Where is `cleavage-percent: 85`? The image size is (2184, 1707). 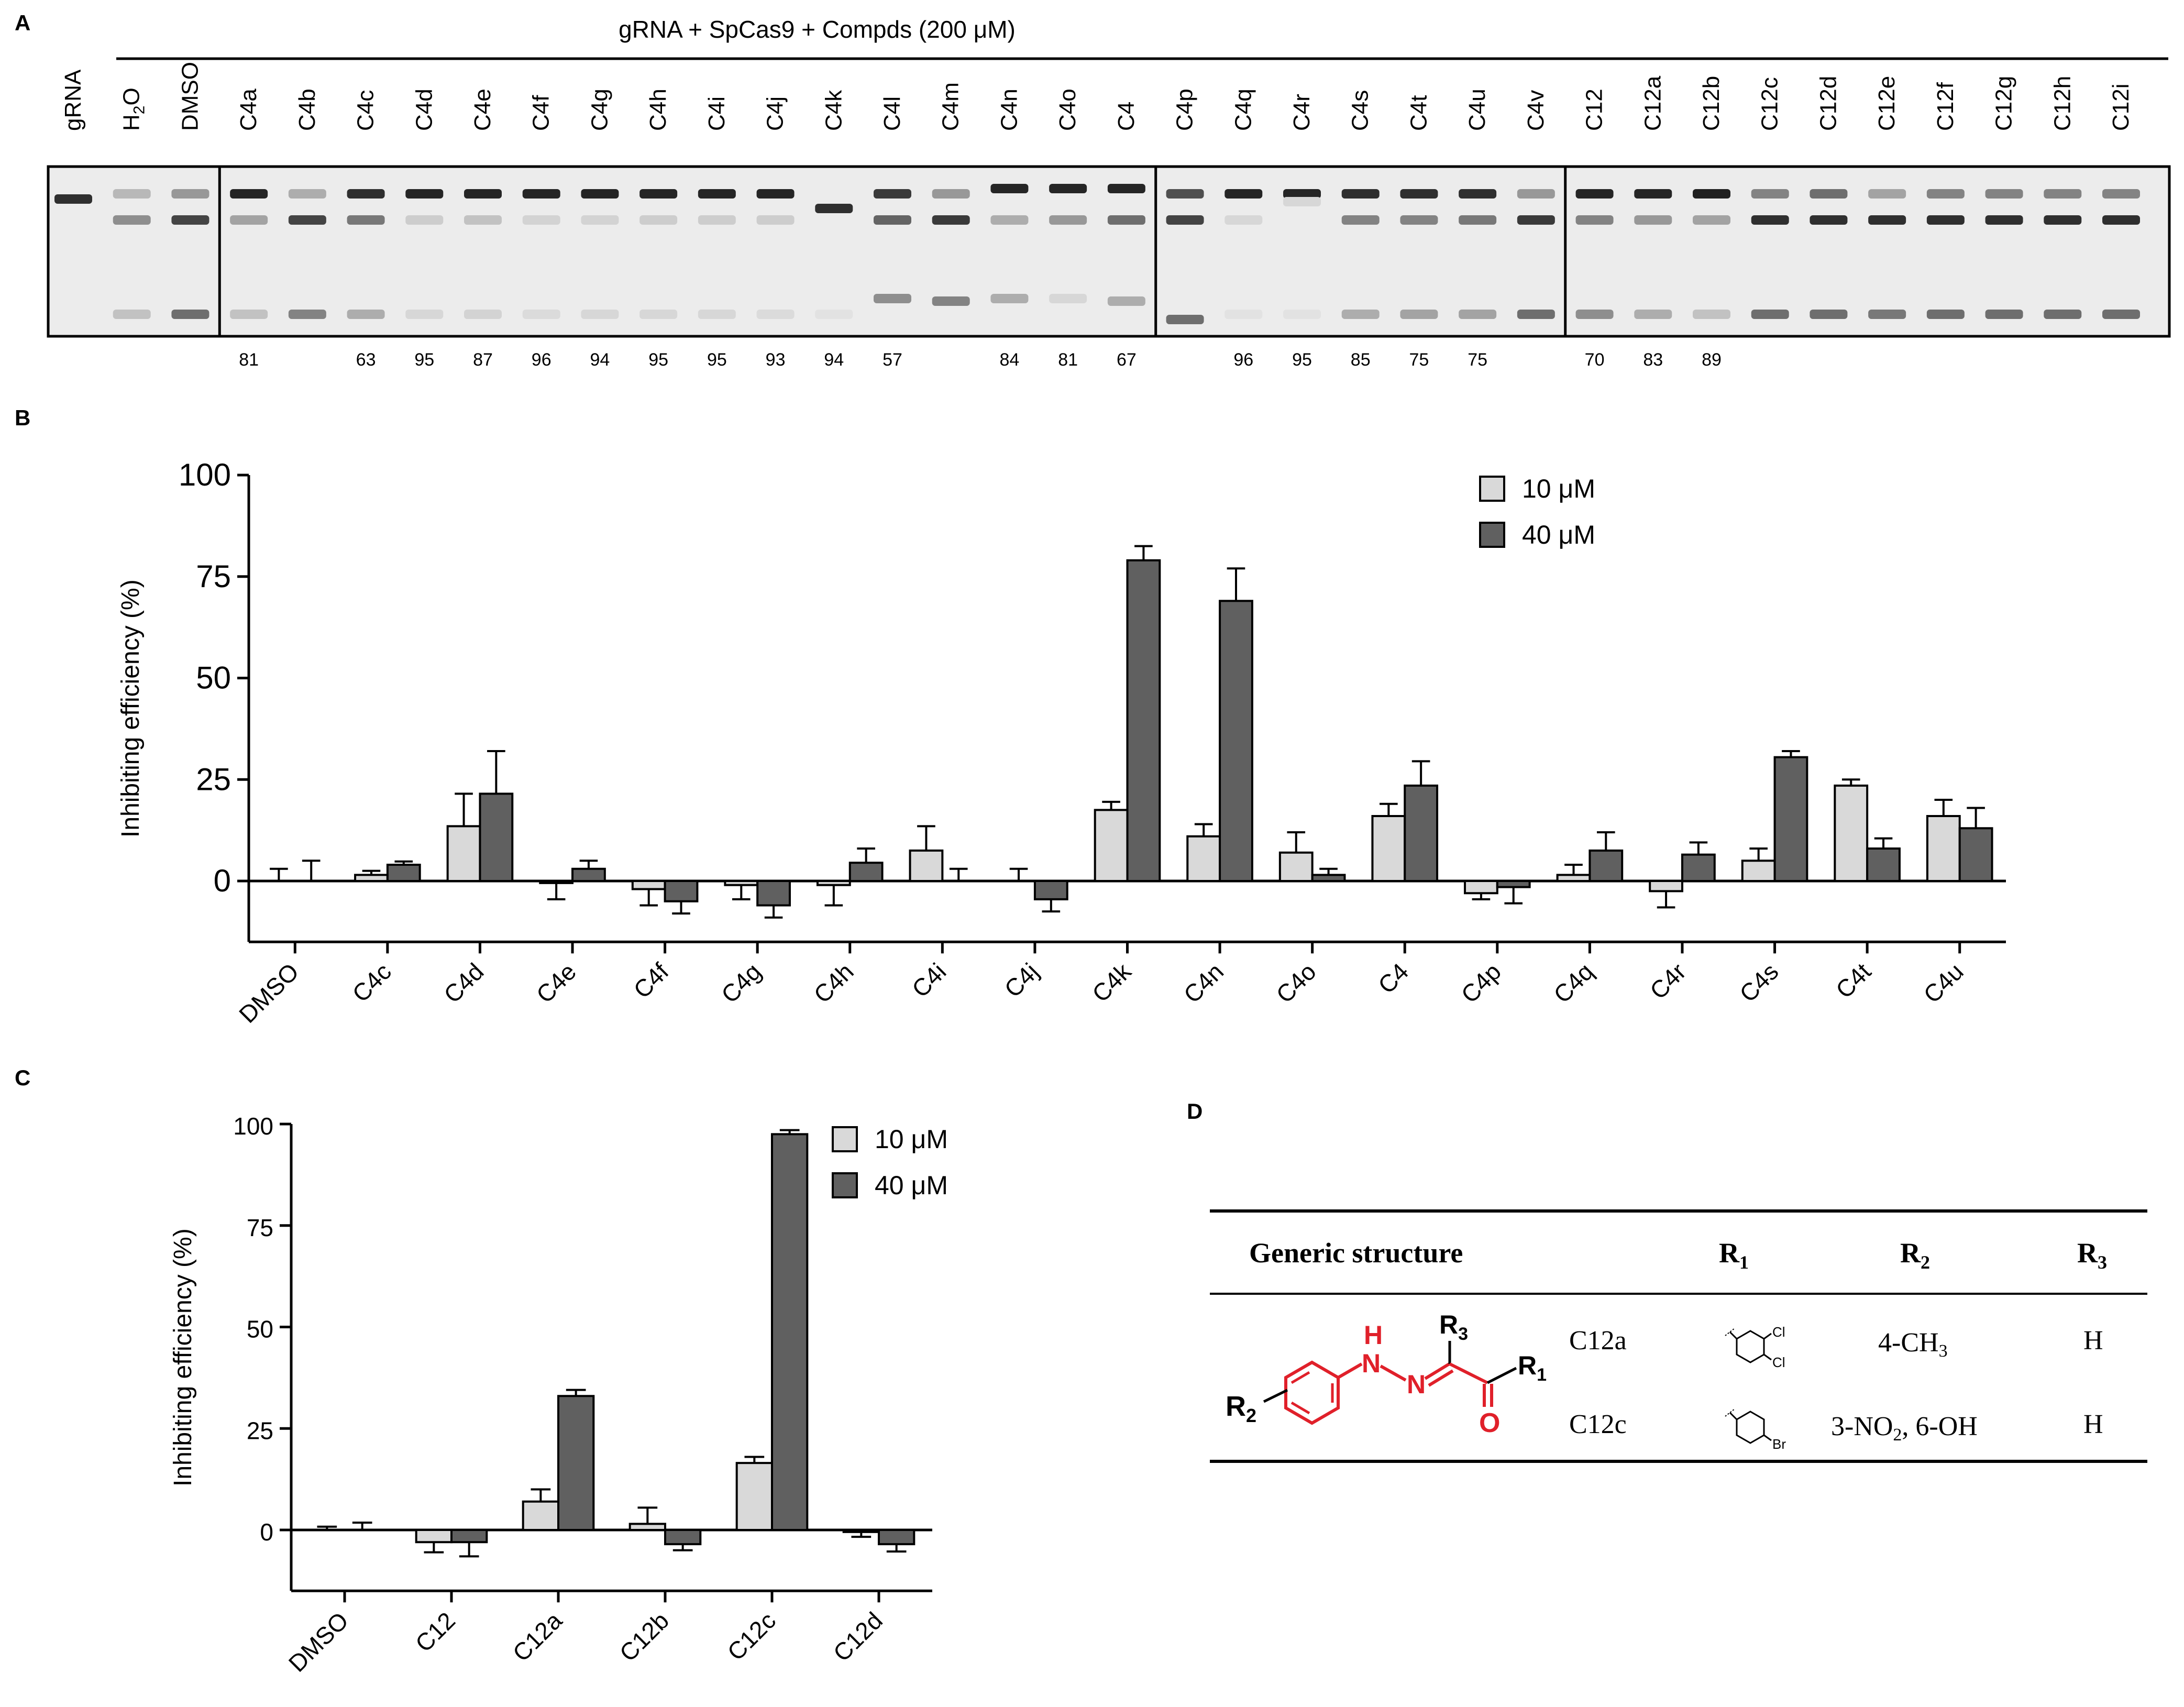 cleavage-percent: 85 is located at coordinates (1361, 360).